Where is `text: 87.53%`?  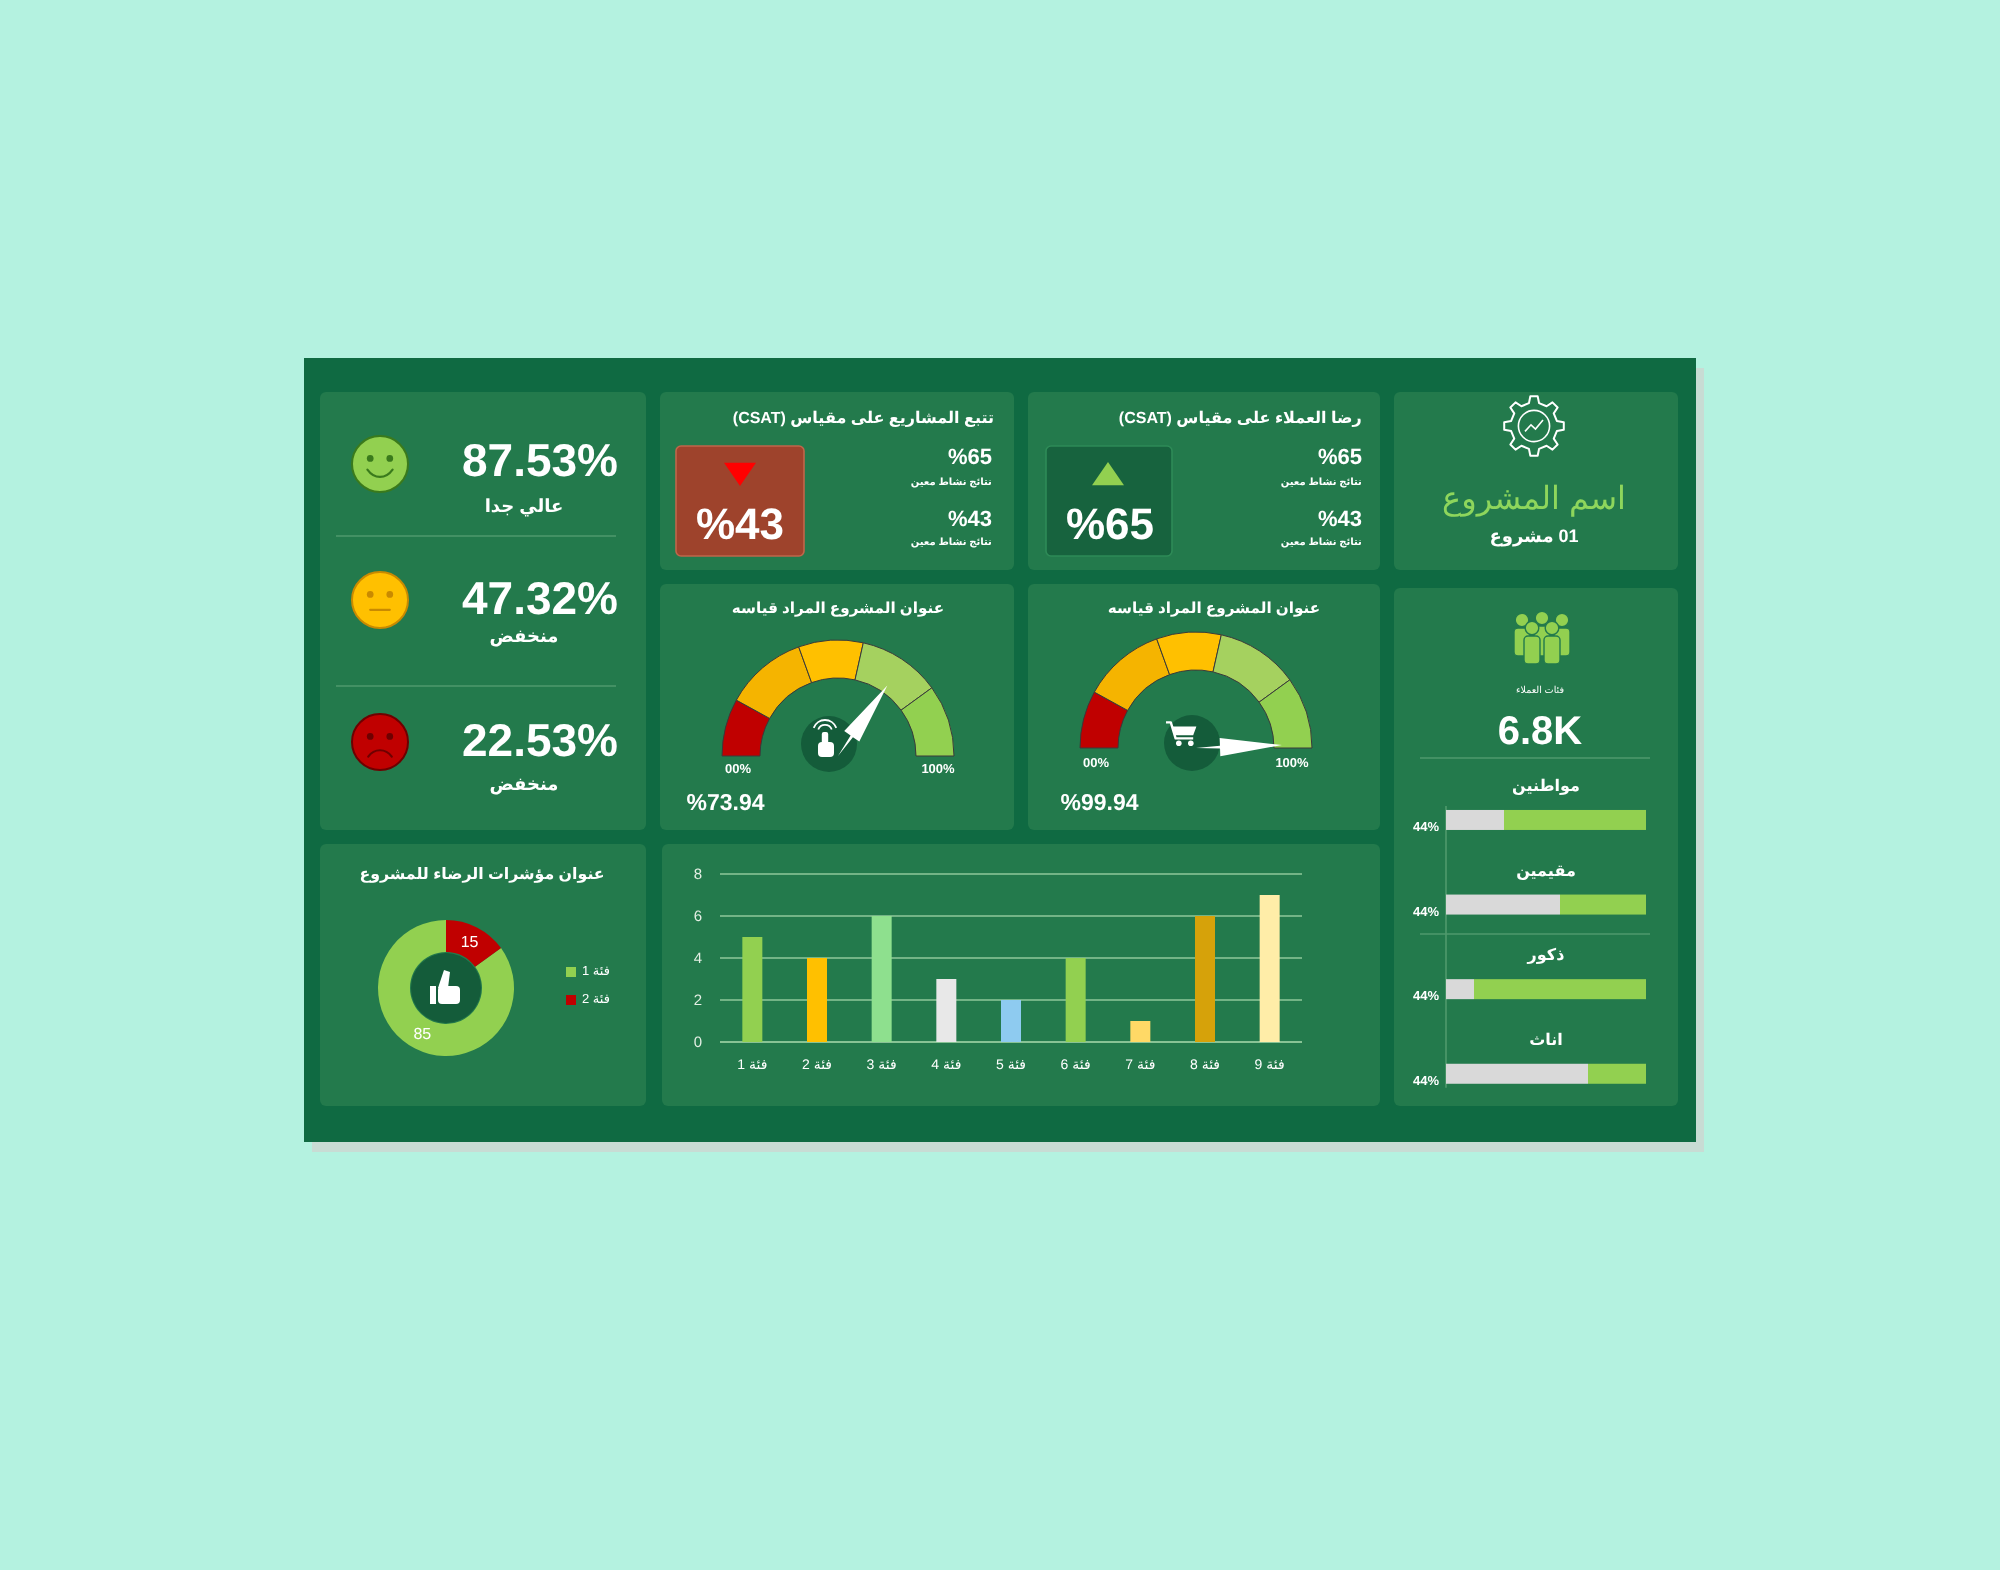
text: 87.53% is located at coordinates (540, 460).